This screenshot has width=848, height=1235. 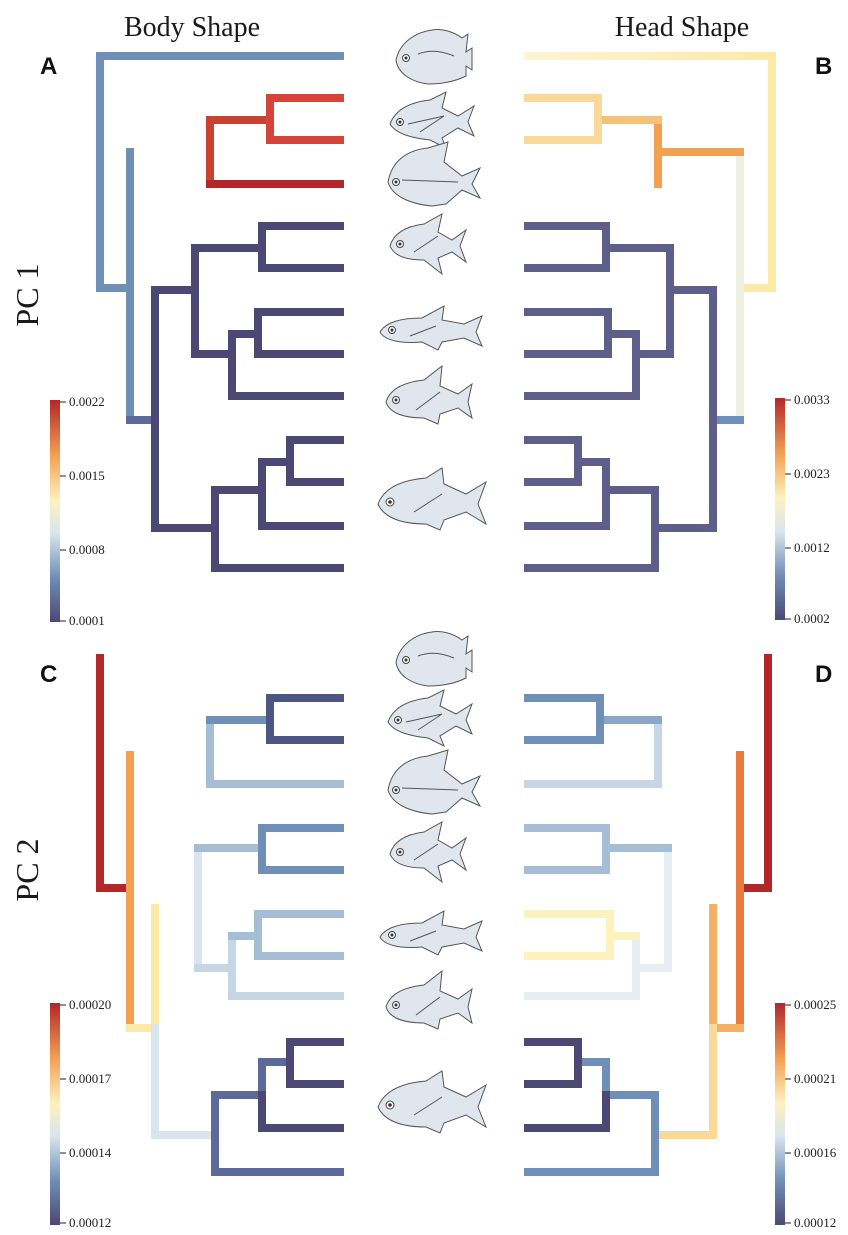 I want to click on pc2-row-label: PC 2, so click(x=27, y=869).